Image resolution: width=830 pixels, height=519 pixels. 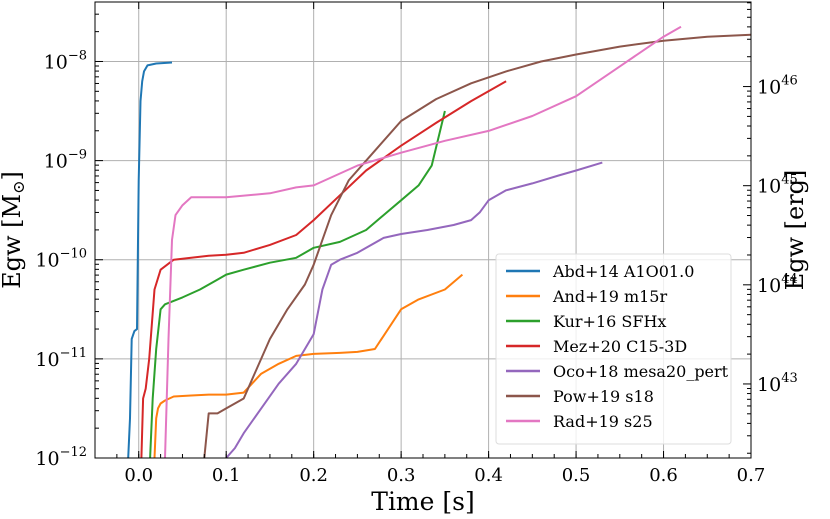 What do you see at coordinates (401, 475) in the screenshot?
I see `x-tick-label: 0.3` at bounding box center [401, 475].